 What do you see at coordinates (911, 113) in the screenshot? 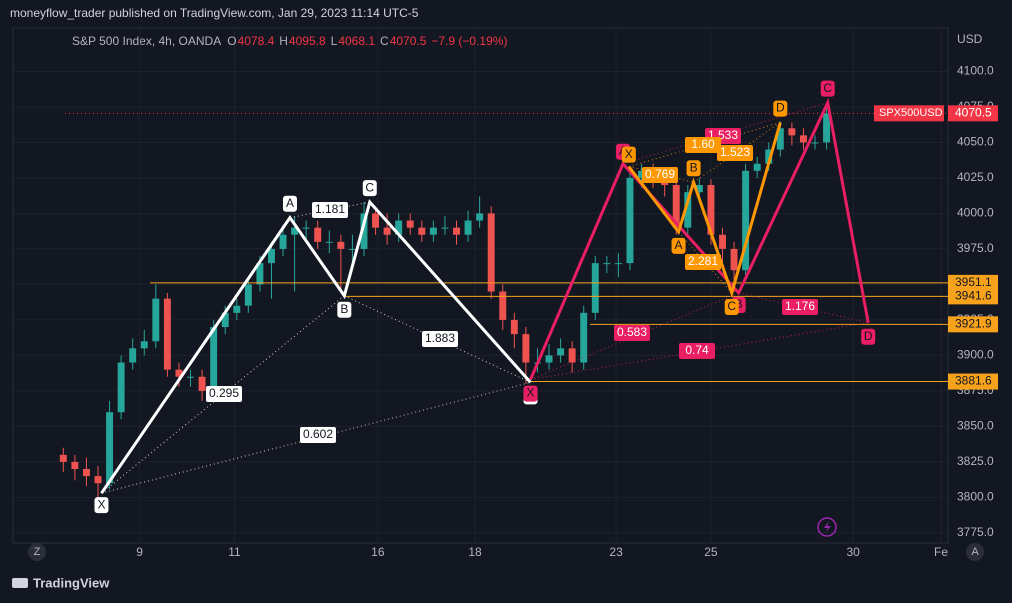
I see `symbol-label: SPX500USD` at bounding box center [911, 113].